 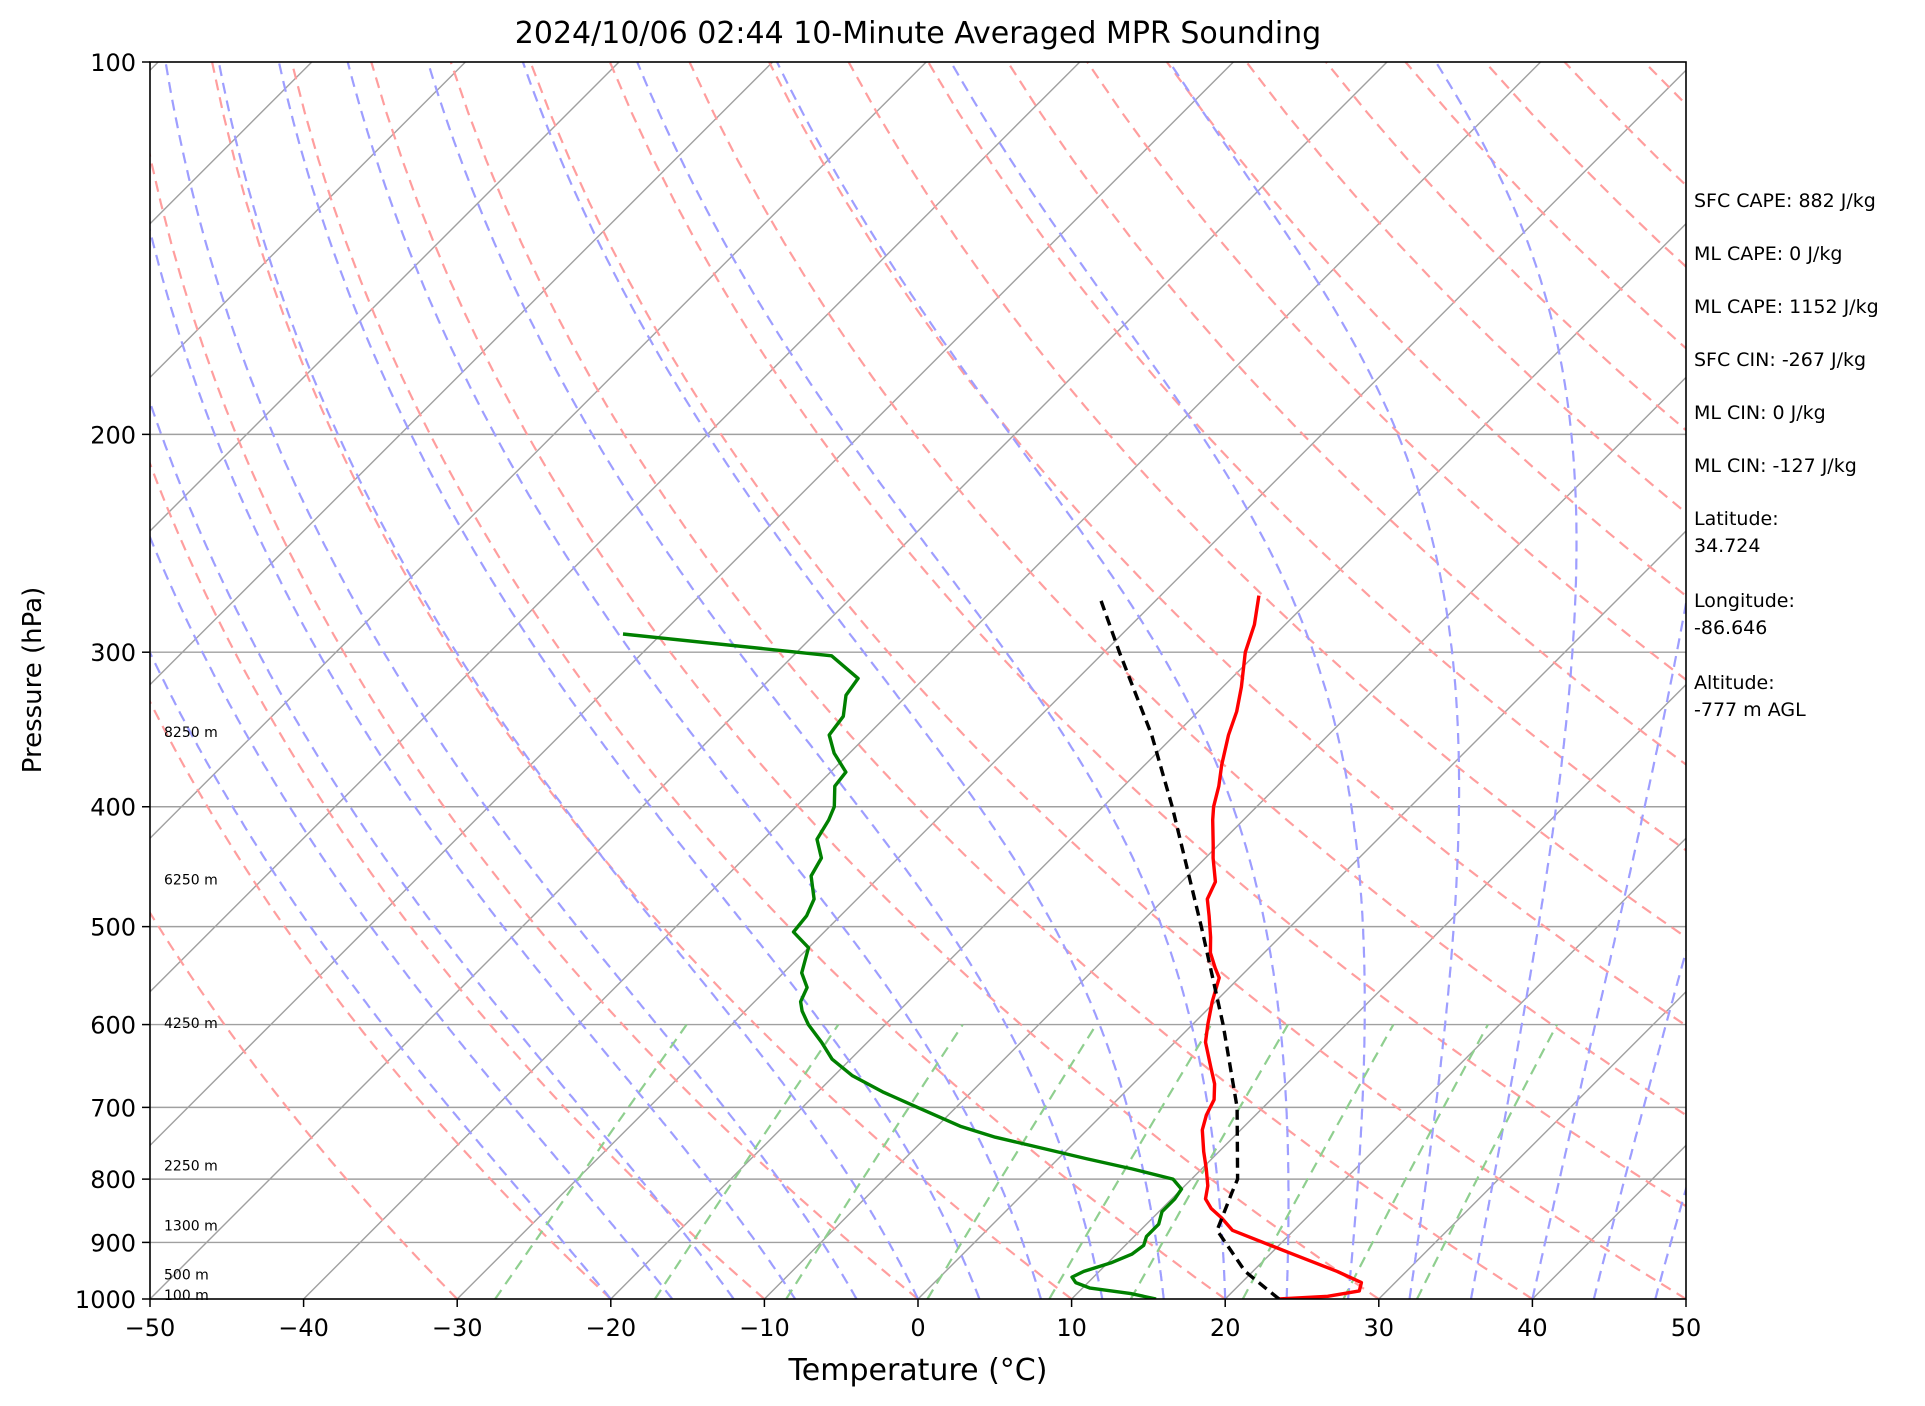 What do you see at coordinates (1686, 1328) in the screenshot?
I see `x-tick-label: 50` at bounding box center [1686, 1328].